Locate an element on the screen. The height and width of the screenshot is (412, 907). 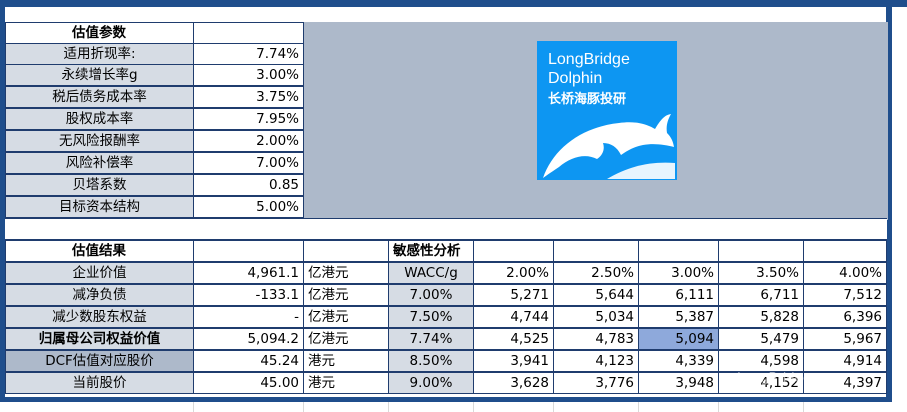
right-border is located at coordinates (889, 202).